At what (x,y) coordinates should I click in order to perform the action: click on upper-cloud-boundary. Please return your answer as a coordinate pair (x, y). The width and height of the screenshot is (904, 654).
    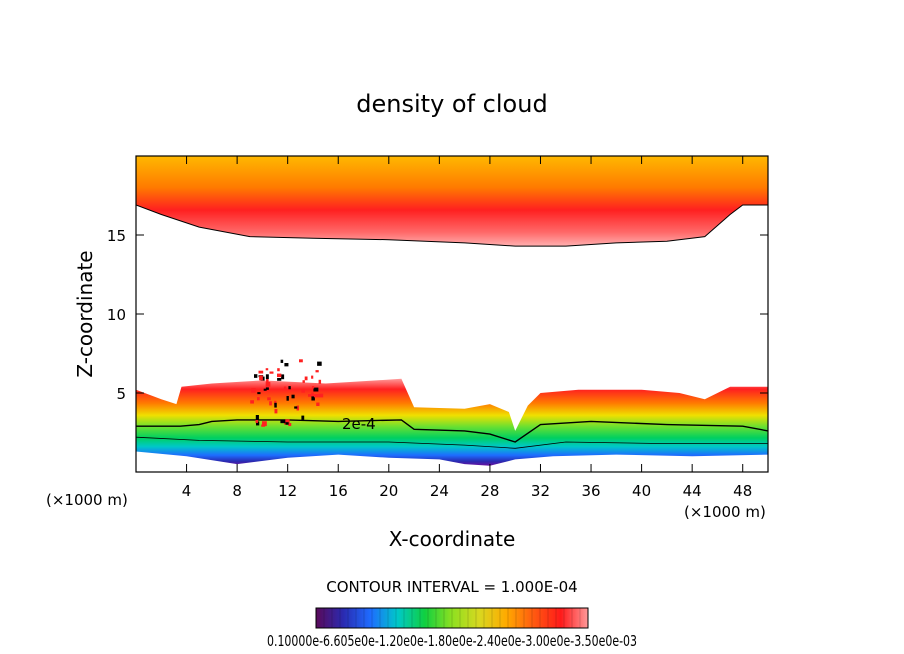
    Looking at the image, I should click on (452, 225).